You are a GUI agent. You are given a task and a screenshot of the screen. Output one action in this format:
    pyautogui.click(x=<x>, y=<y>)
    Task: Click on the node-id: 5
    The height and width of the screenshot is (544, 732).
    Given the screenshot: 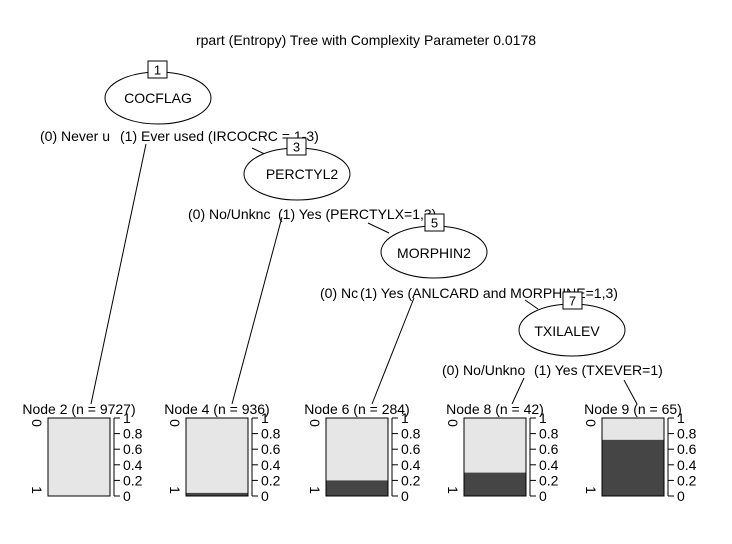 What is the action you would take?
    pyautogui.click(x=434, y=223)
    